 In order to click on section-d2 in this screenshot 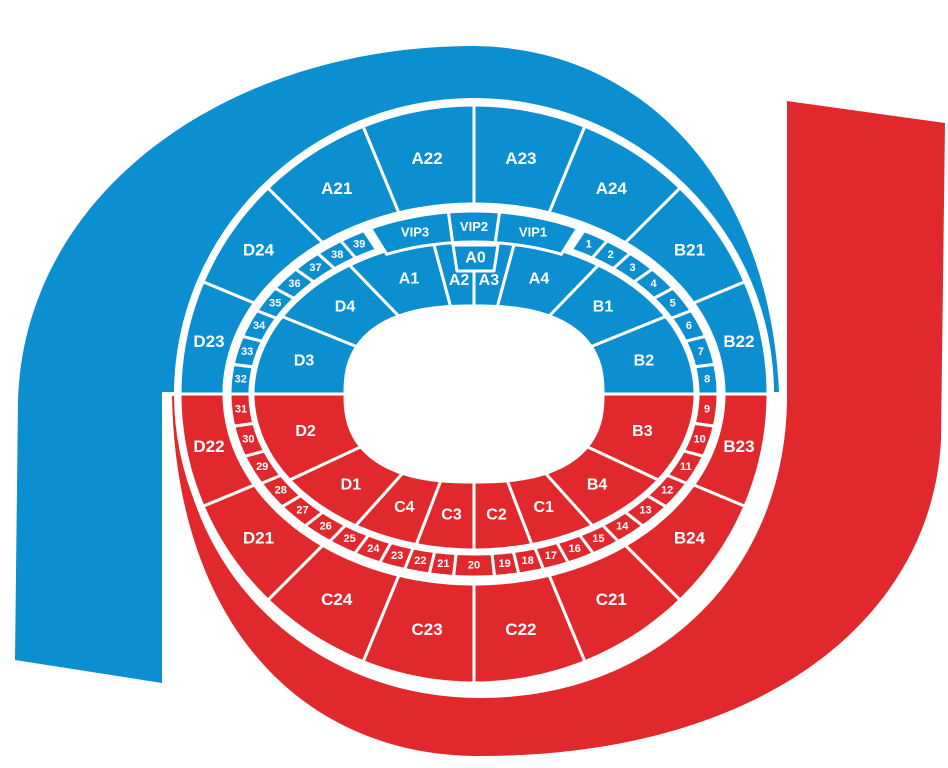, I will do `click(307, 437)`.